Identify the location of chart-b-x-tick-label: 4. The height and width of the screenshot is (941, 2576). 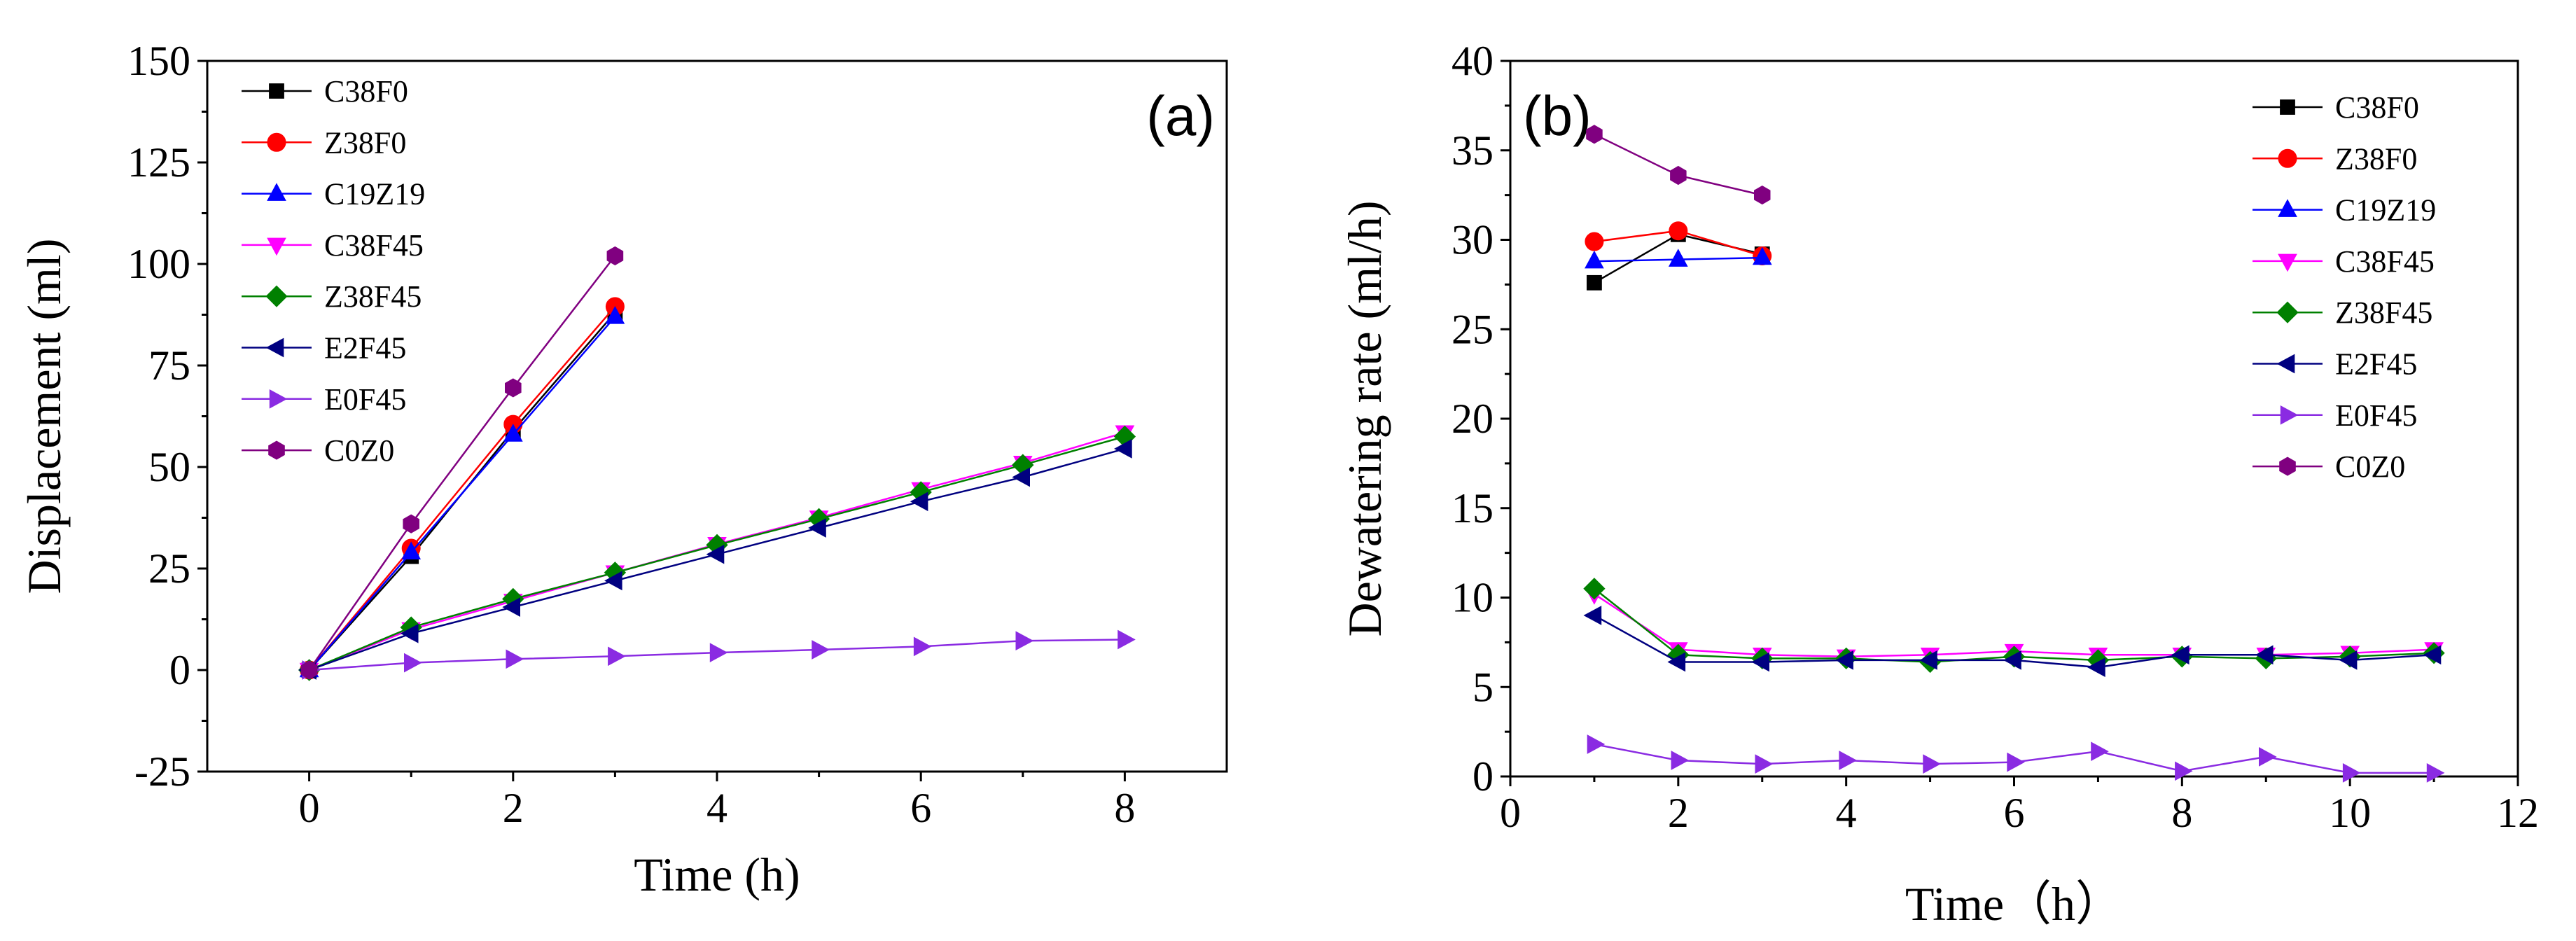
(1846, 813).